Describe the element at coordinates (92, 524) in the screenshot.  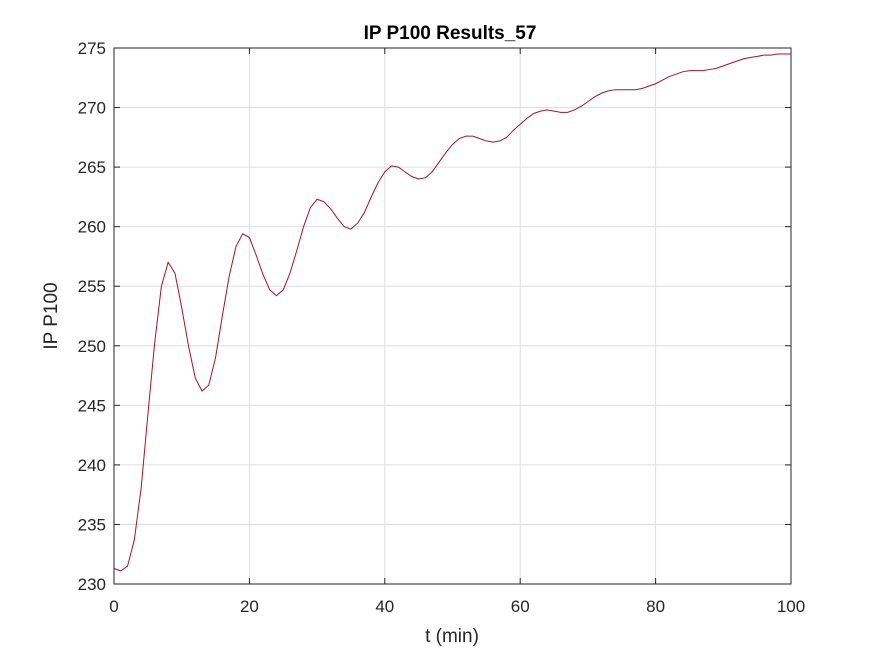
I see `y-tick-label: 235` at that location.